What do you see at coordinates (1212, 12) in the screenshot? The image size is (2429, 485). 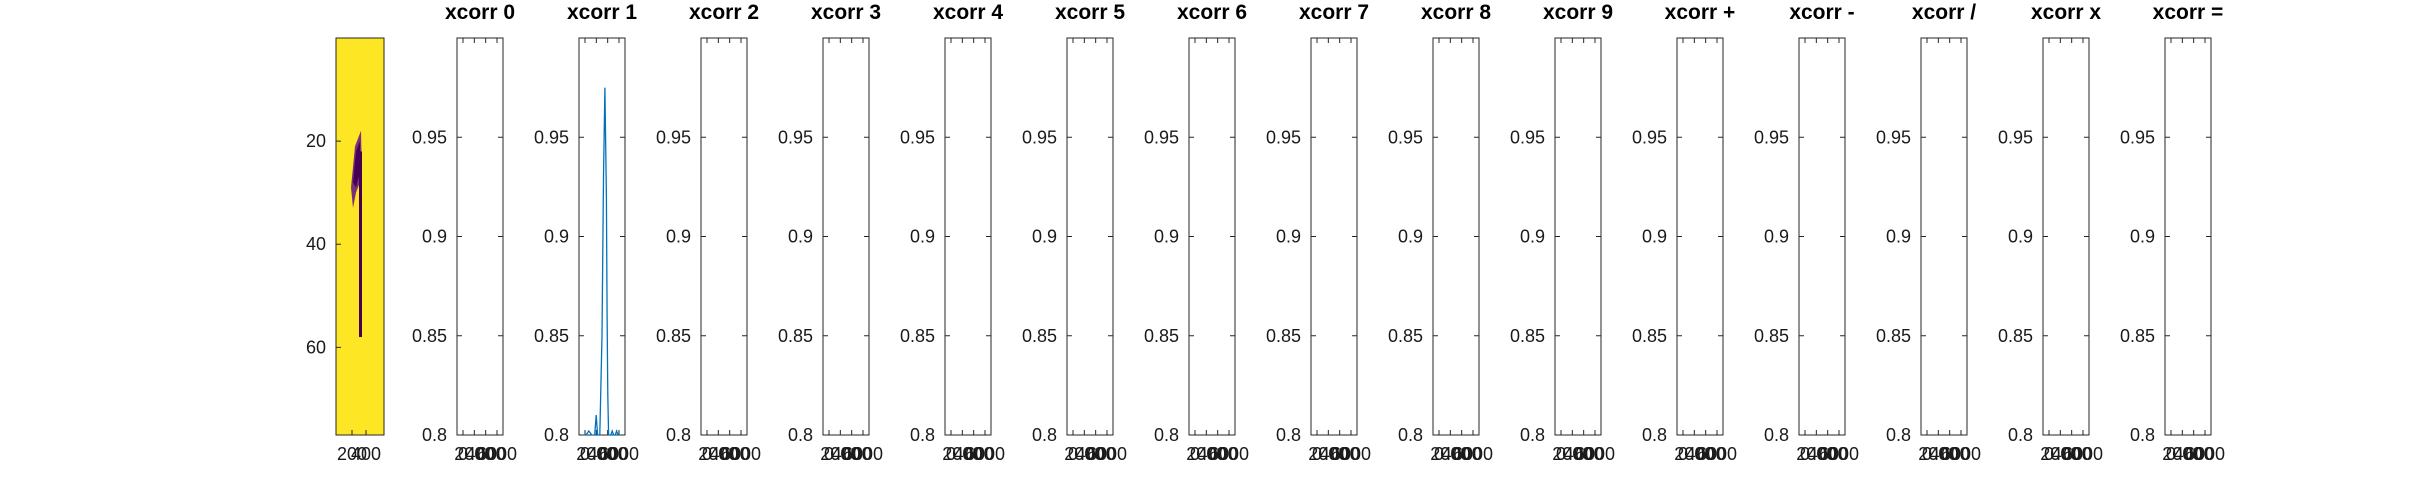 I see `panel-title: xcorr 6` at bounding box center [1212, 12].